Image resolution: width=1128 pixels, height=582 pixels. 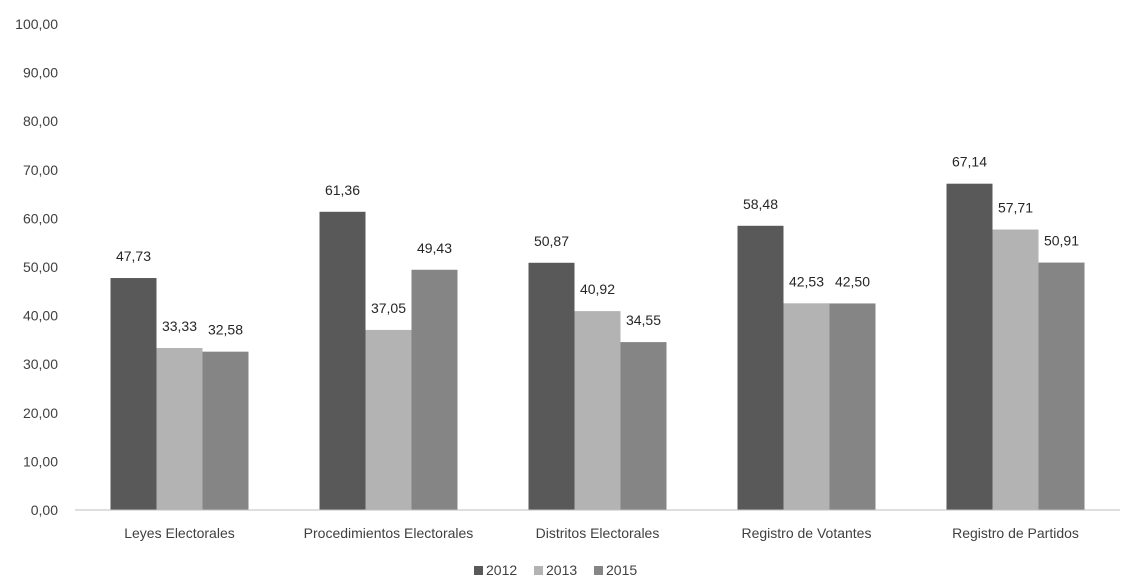 What do you see at coordinates (225, 330) in the screenshot?
I see `data-label: 32,58` at bounding box center [225, 330].